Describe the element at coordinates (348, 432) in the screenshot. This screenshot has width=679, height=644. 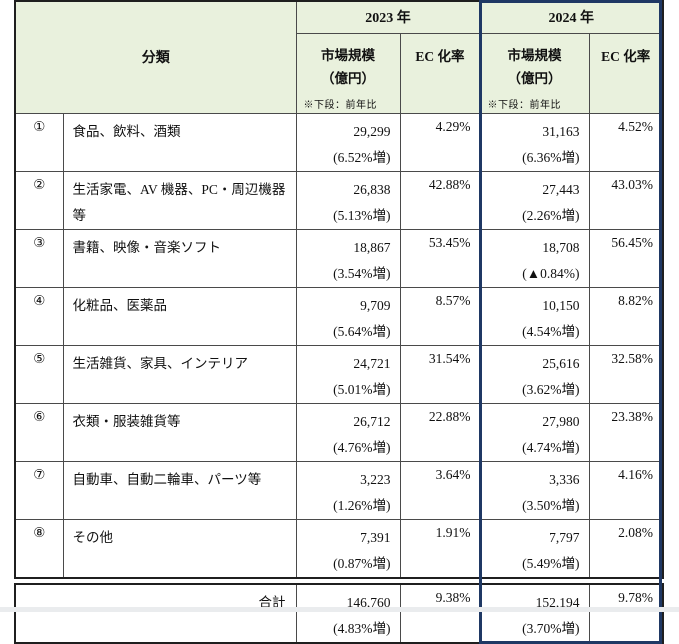
I see `market-2023-cell: 26,712 (4.76%増)` at that location.